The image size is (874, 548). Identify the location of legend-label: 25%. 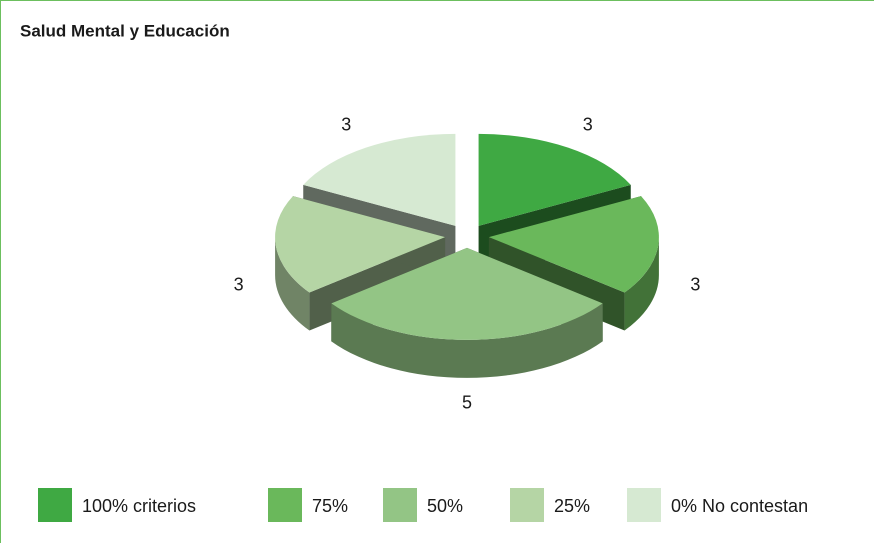
(572, 506).